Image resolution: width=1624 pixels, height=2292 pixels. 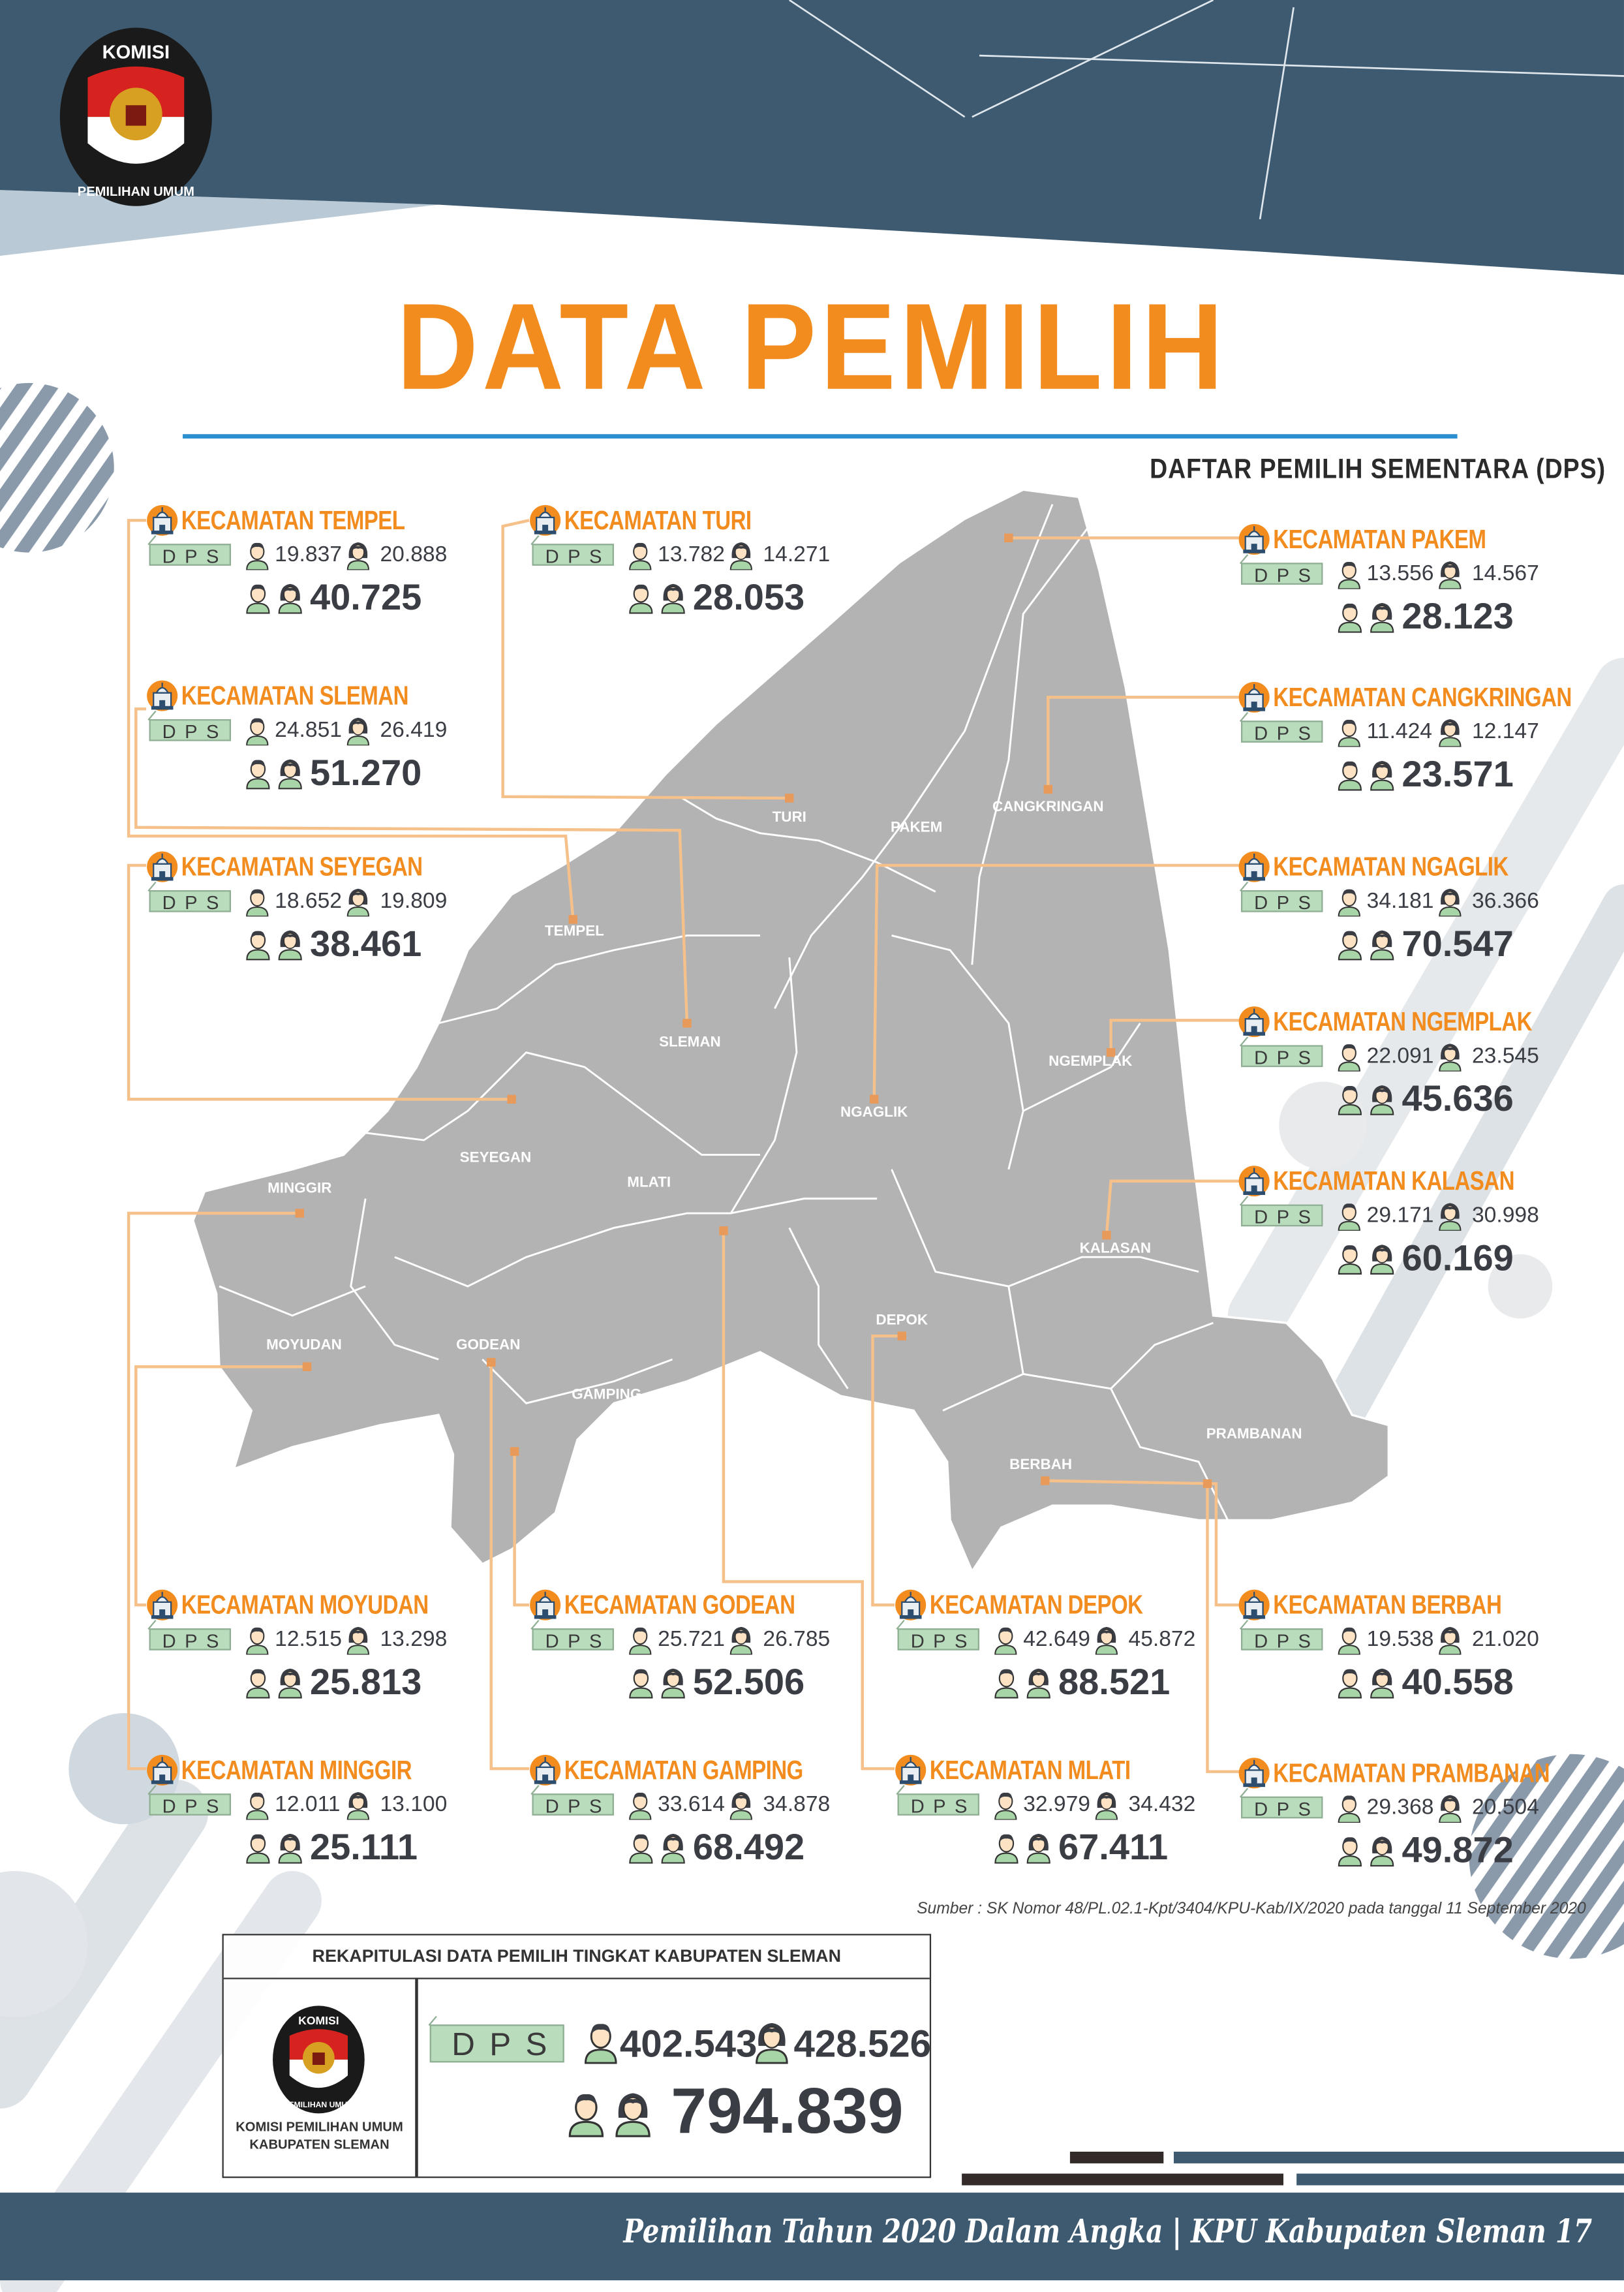 What do you see at coordinates (917, 828) in the screenshot?
I see `map-label-pakem: PAKEM` at bounding box center [917, 828].